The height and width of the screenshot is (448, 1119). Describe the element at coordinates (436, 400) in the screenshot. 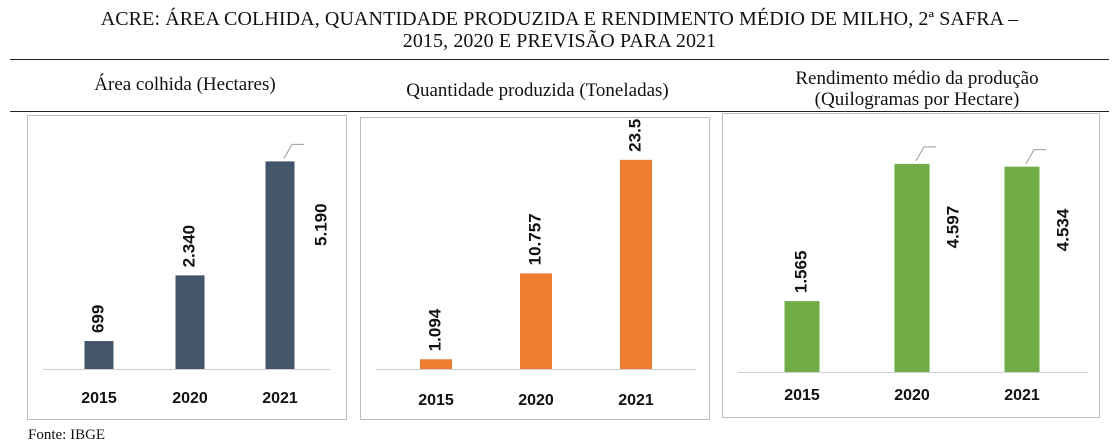

I see `tick-label-quantity-2015: 2015` at that location.